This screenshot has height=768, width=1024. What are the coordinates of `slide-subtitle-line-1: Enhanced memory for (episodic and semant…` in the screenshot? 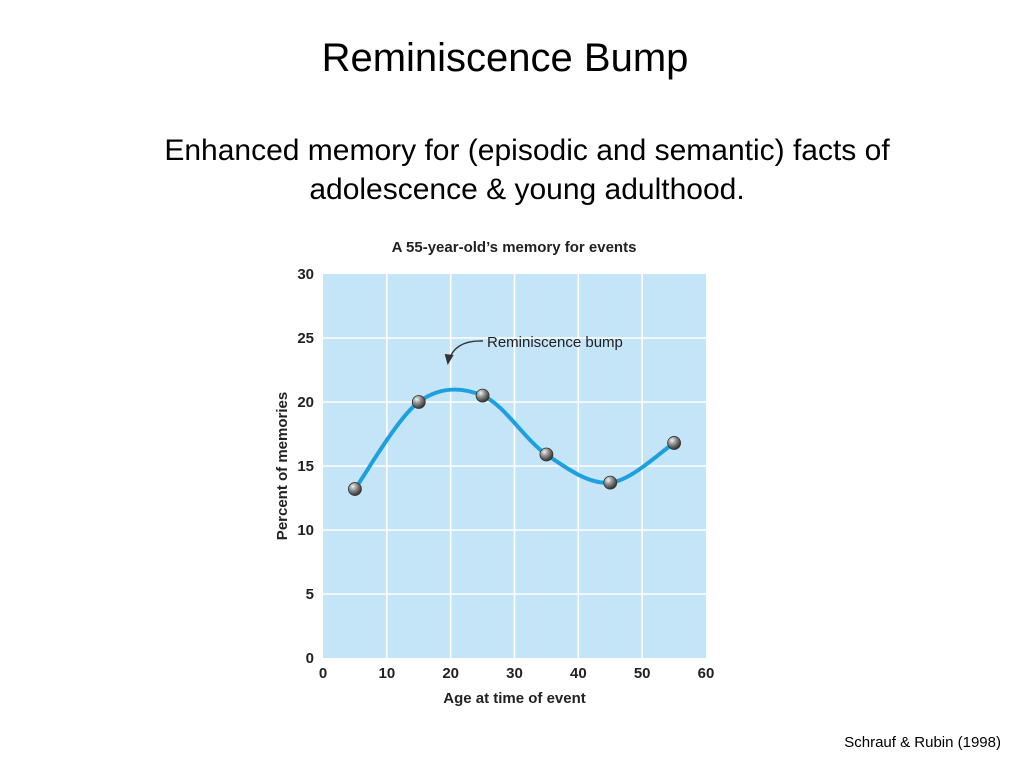 It's located at (527, 150).